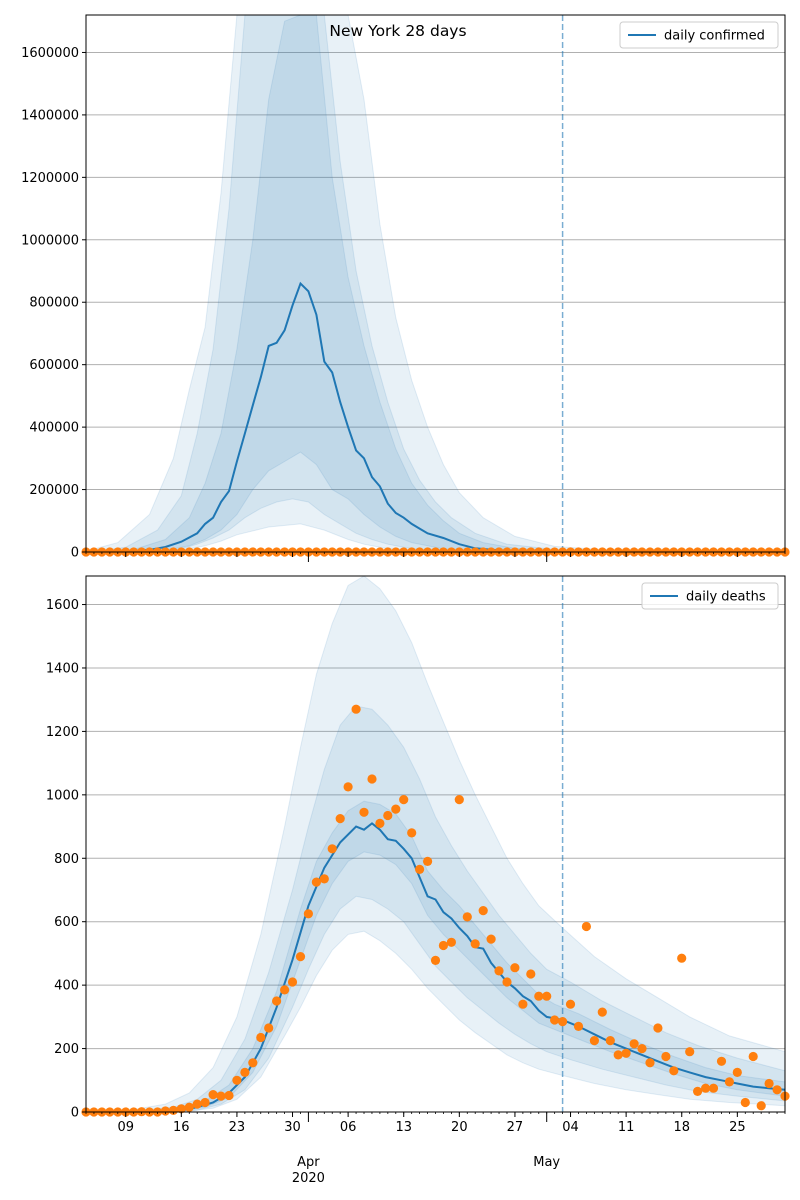 The width and height of the screenshot is (800, 1200). I want to click on x-tick-label: 18, so click(681, 1127).